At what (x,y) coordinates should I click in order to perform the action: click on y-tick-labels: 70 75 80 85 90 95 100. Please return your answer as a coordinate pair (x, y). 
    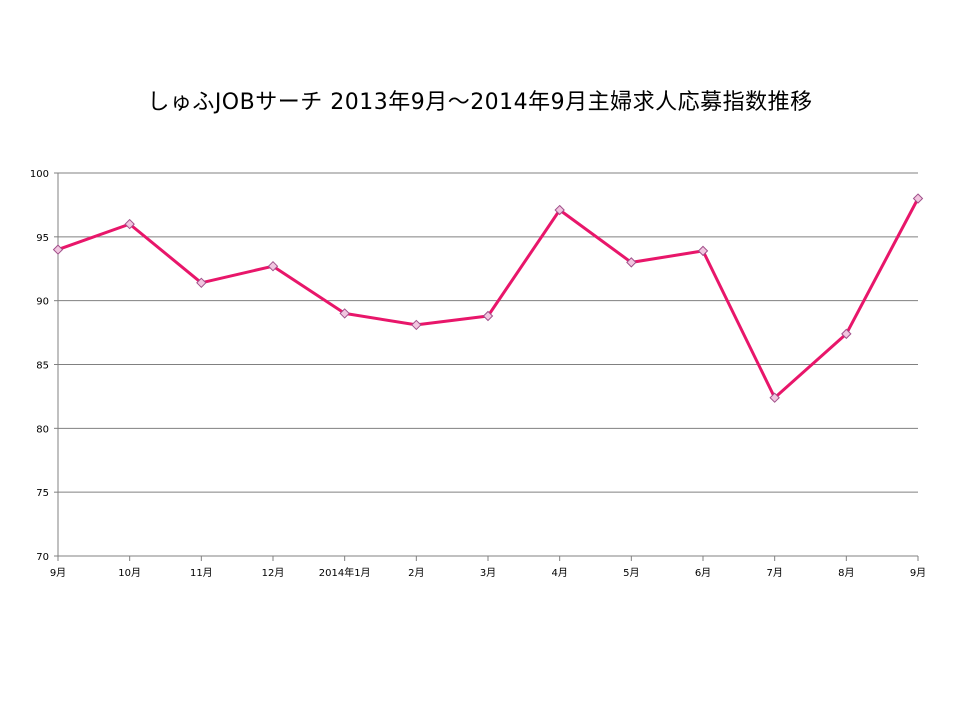
    Looking at the image, I should click on (39, 366).